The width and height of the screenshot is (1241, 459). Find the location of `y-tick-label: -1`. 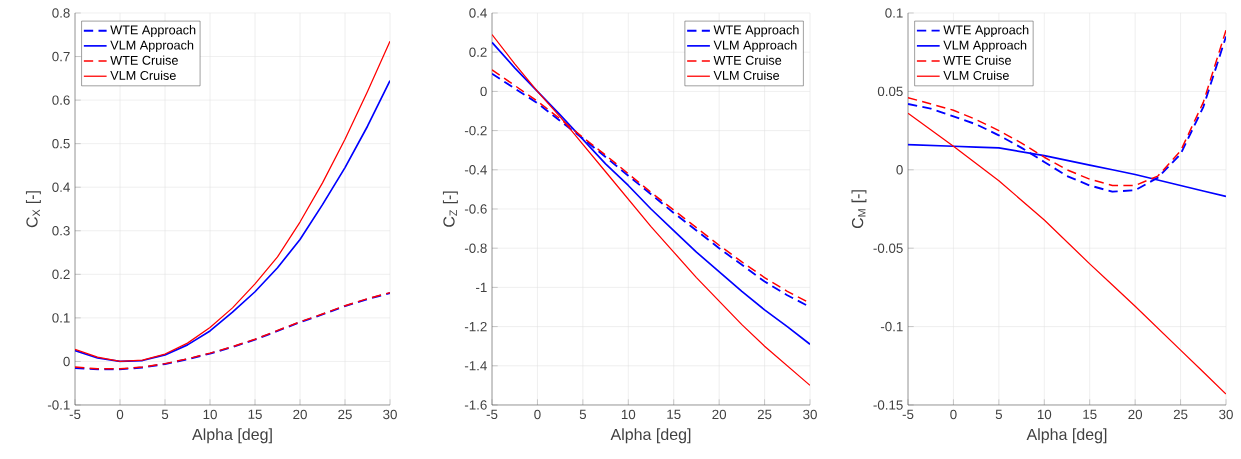

y-tick-label: -1 is located at coordinates (481, 287).